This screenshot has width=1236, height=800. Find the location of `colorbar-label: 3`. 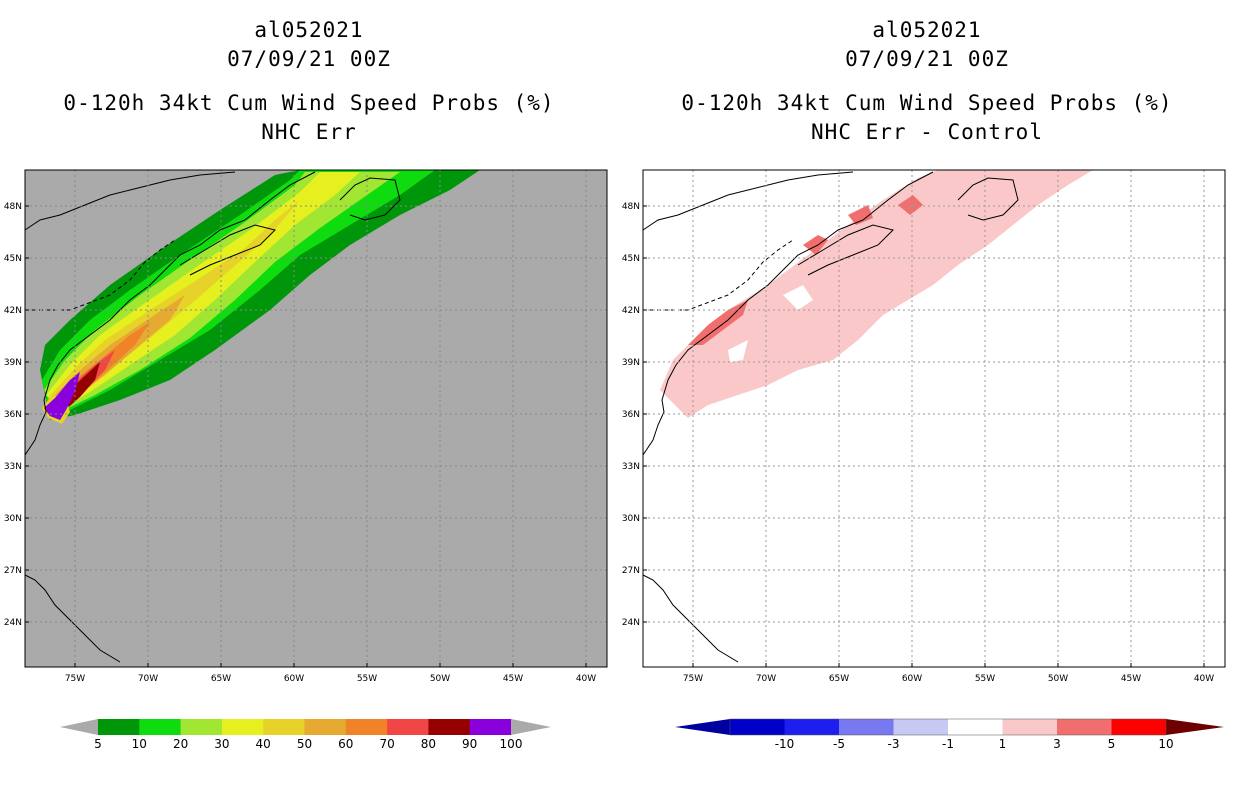

colorbar-label: 3 is located at coordinates (1057, 744).